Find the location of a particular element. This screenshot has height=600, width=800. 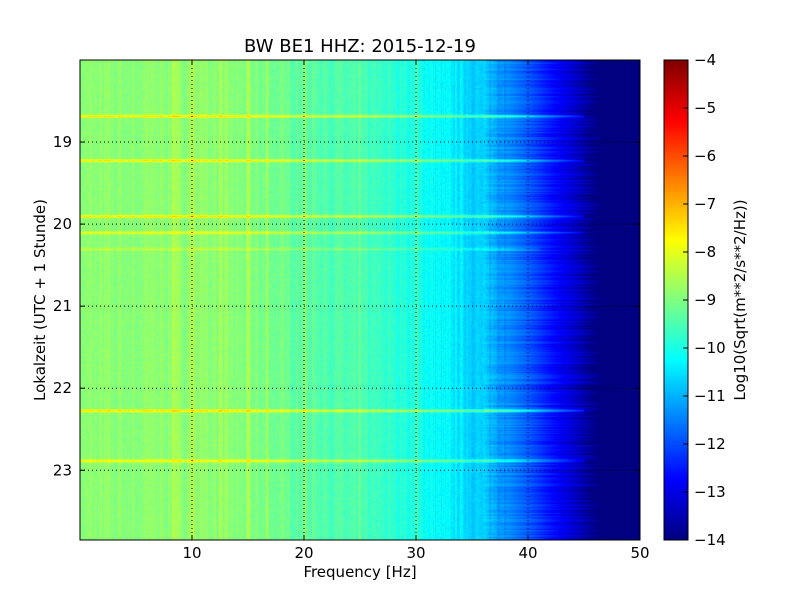

x-tick-label: 40 is located at coordinates (527, 553).